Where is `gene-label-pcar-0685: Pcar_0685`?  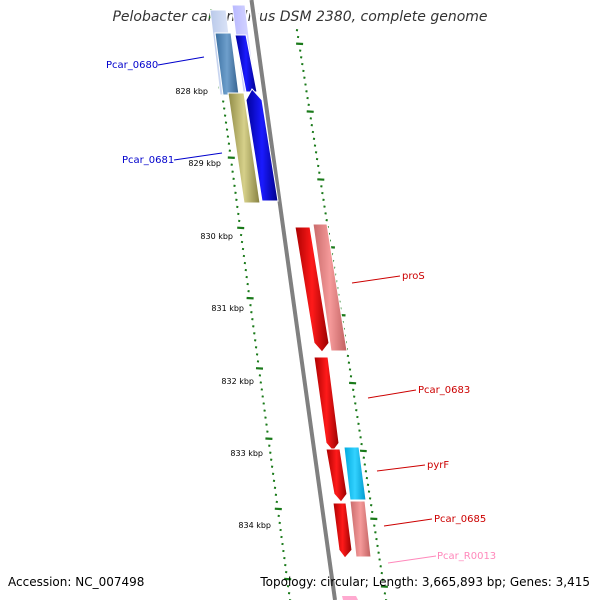
gene-label-pcar-0685: Pcar_0685 is located at coordinates (460, 519).